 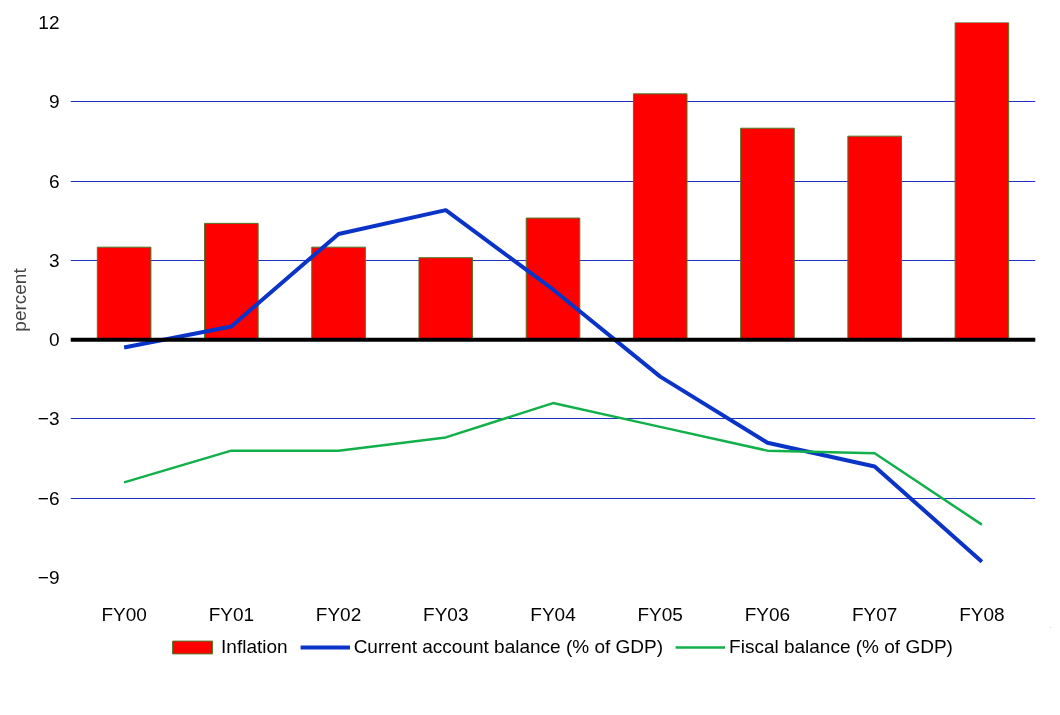 What do you see at coordinates (874, 614) in the screenshot?
I see `x-tick-label: FY07` at bounding box center [874, 614].